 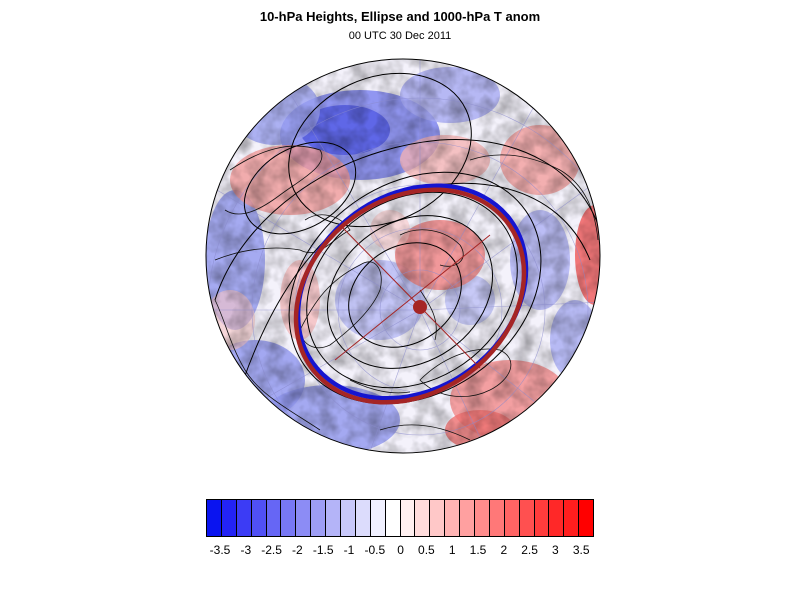 I want to click on colorbar-label: -1.5, so click(x=323, y=550).